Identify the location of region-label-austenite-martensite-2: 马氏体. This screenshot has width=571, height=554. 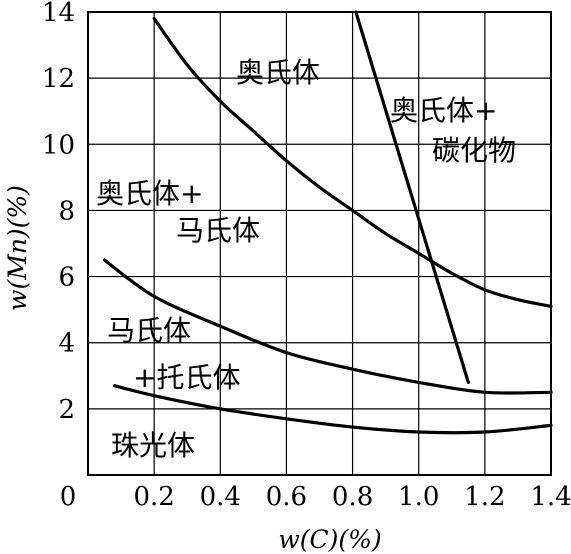
(218, 230).